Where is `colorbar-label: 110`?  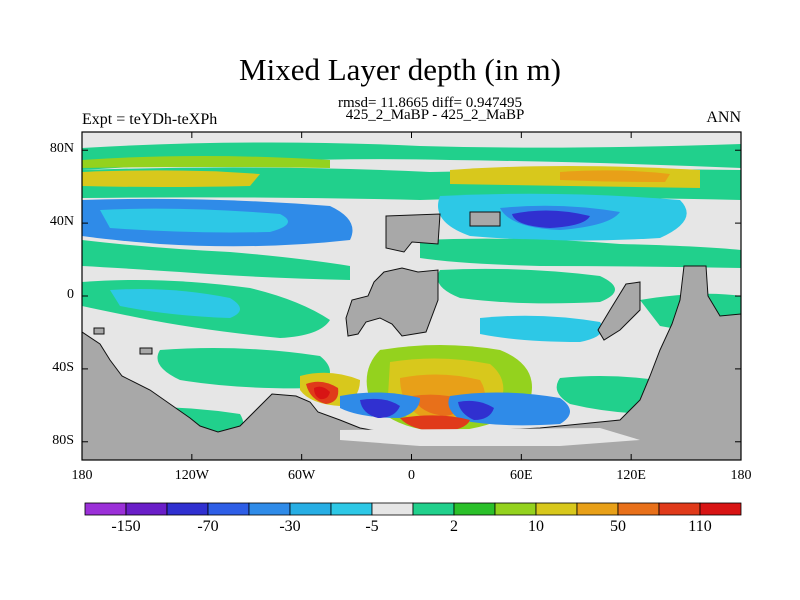
colorbar-label: 110 is located at coordinates (700, 526).